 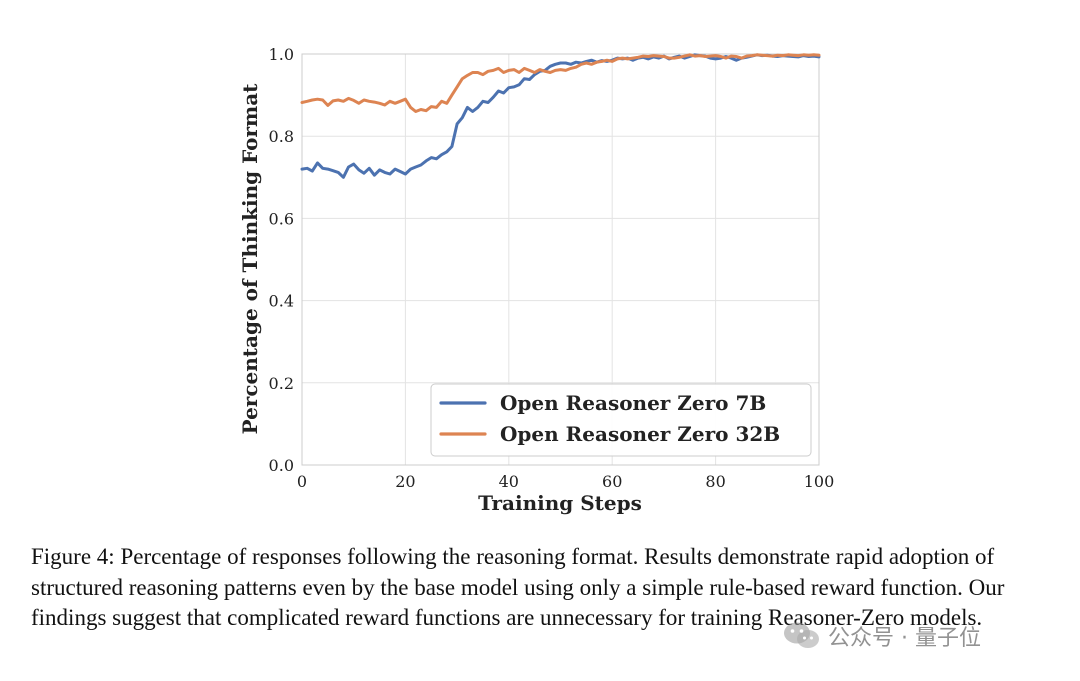 I want to click on y-axis-label: Percentage of Thinking Format, so click(x=250, y=259).